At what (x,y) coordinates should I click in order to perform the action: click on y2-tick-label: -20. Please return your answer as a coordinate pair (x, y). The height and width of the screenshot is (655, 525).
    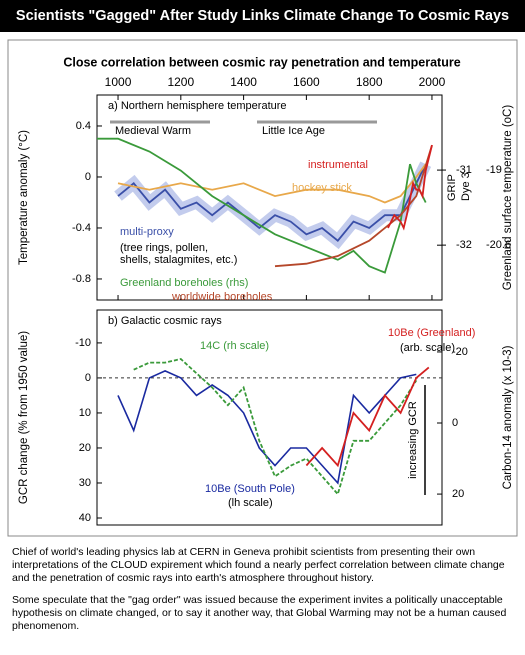
    Looking at the image, I should click on (460, 352).